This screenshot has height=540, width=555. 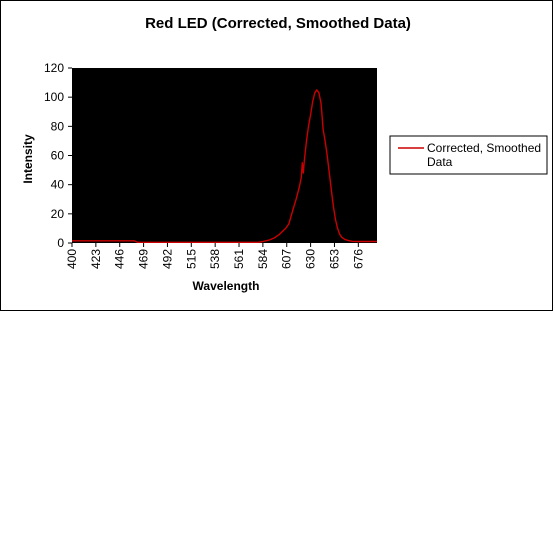 What do you see at coordinates (144, 259) in the screenshot?
I see `x-tick-label: 469` at bounding box center [144, 259].